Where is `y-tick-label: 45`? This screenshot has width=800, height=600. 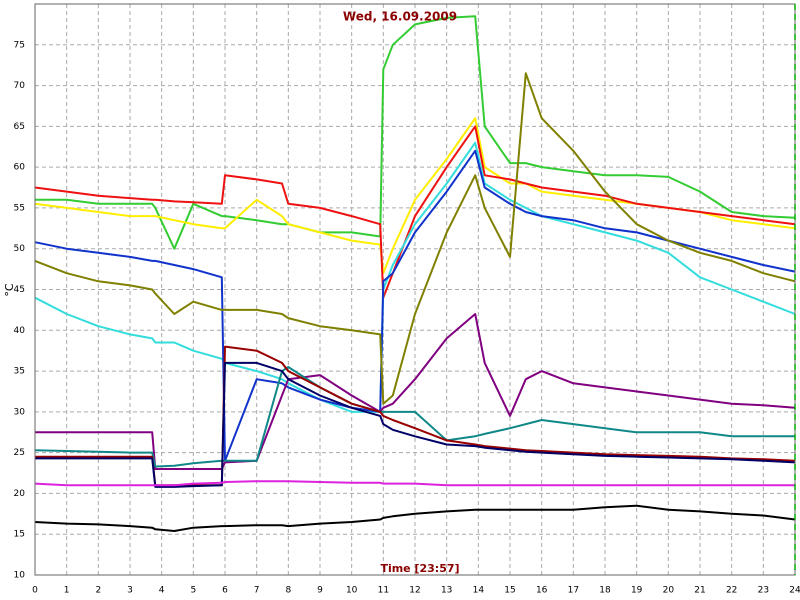 y-tick-label: 45 is located at coordinates (19, 290).